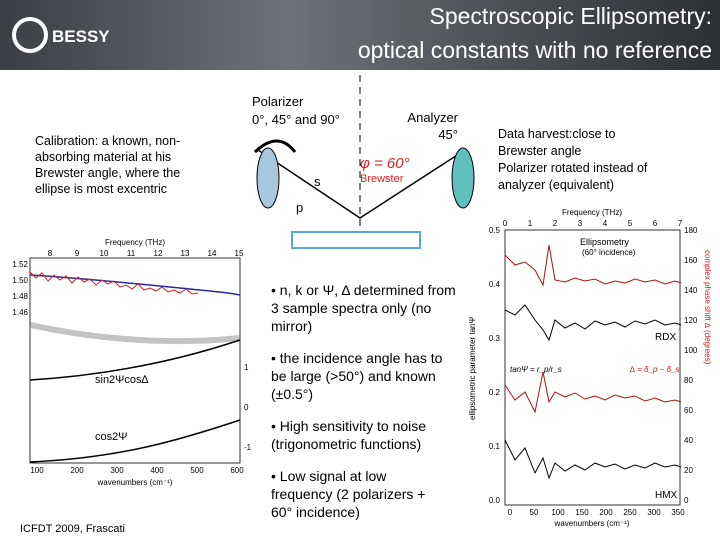 The height and width of the screenshot is (545, 720). What do you see at coordinates (185, 253) in the screenshot?
I see `tick-label: 13` at bounding box center [185, 253].